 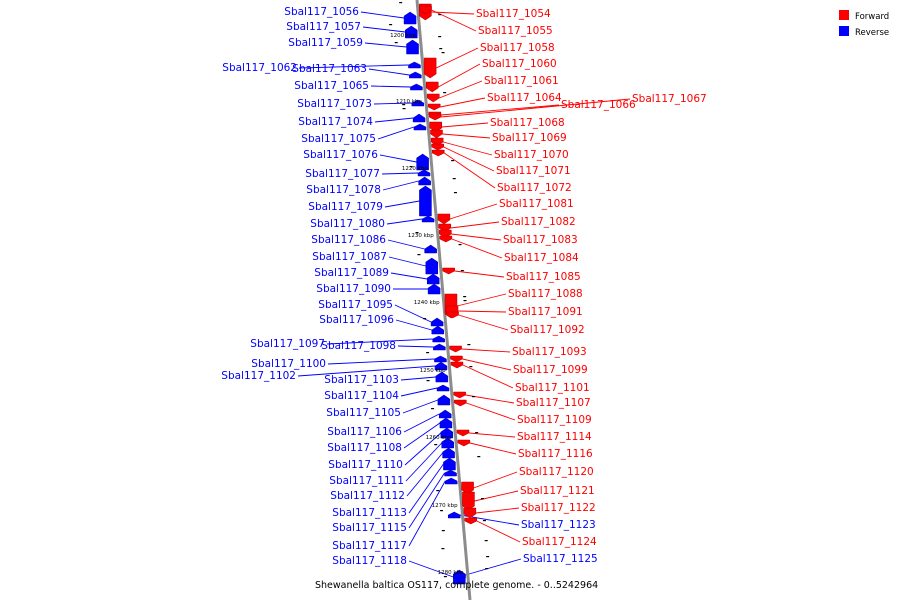 I want to click on reverse-gene-label: Sbal117_1074, so click(x=335, y=122).